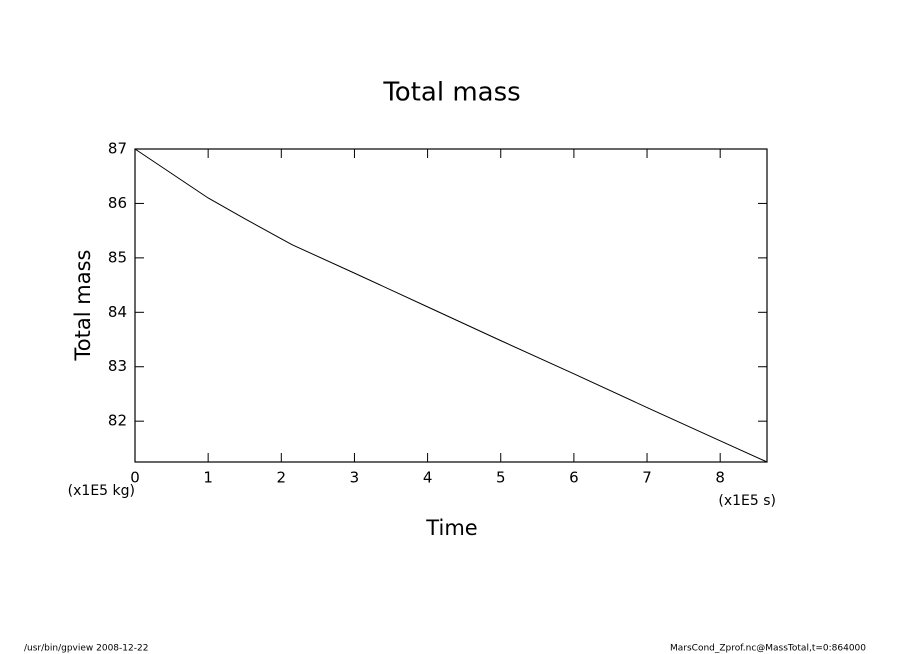  What do you see at coordinates (101, 491) in the screenshot?
I see `y-unit: (x1E5 kg)` at bounding box center [101, 491].